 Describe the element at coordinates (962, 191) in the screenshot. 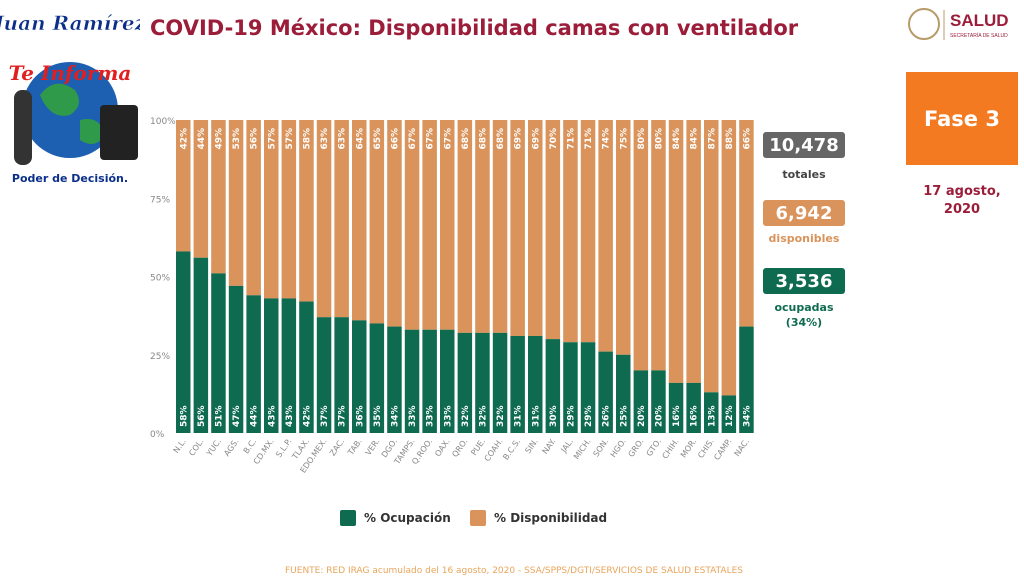

I see `date-line1: 17 agosto,` at that location.